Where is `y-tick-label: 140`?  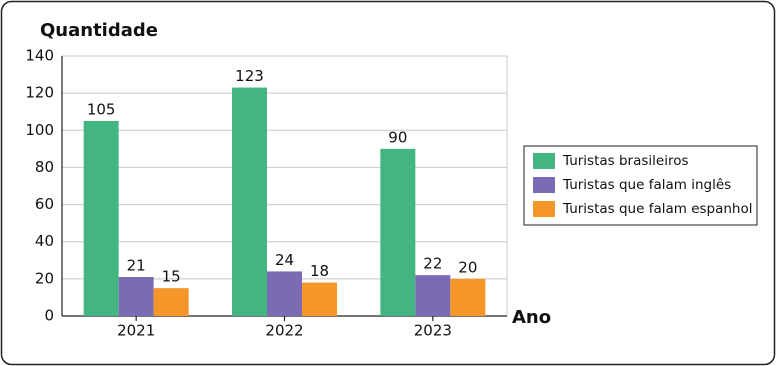 y-tick-label: 140 is located at coordinates (39, 56).